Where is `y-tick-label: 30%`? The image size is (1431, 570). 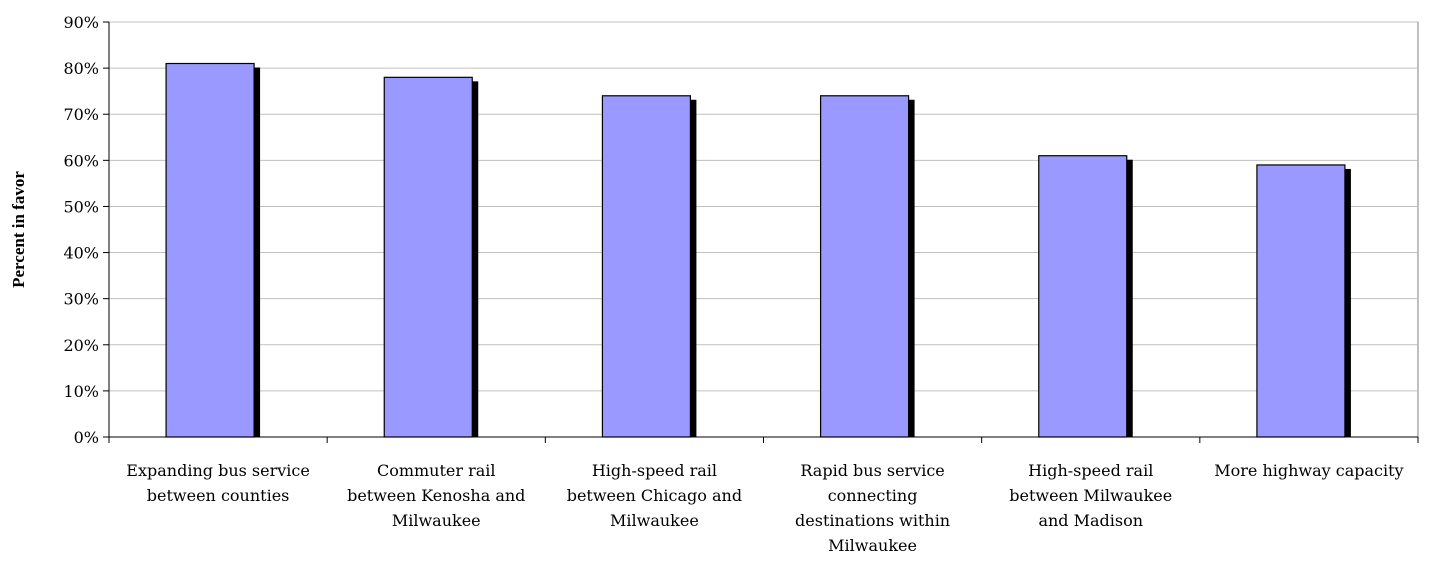
y-tick-label: 30% is located at coordinates (81, 299).